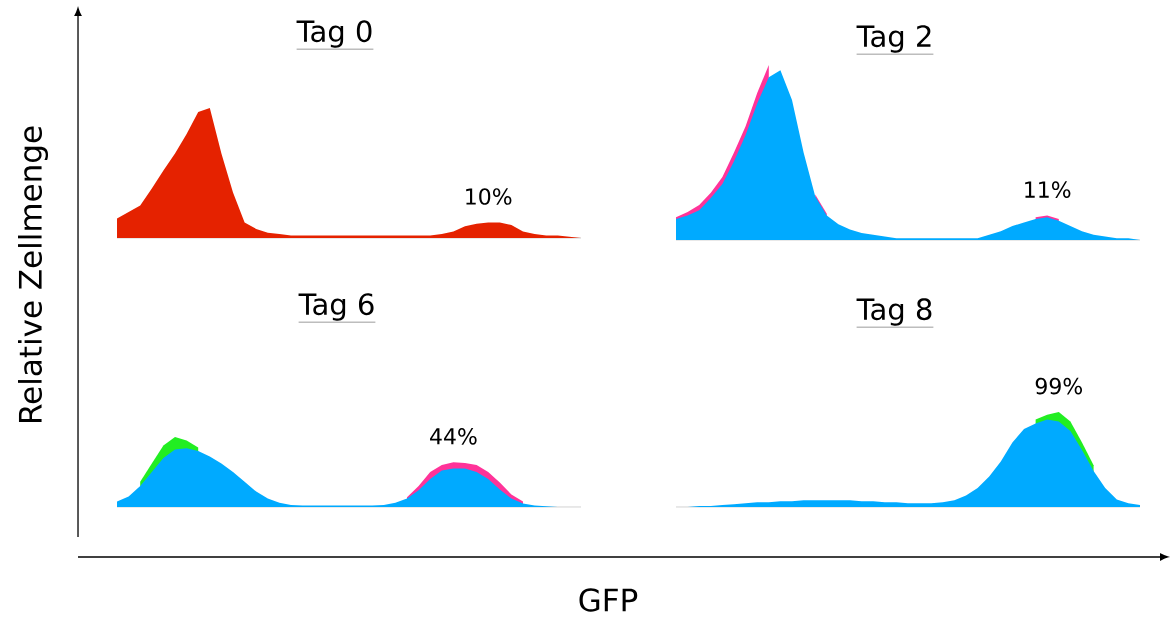 The height and width of the screenshot is (618, 1171). I want to click on annotation: 44%, so click(453, 436).